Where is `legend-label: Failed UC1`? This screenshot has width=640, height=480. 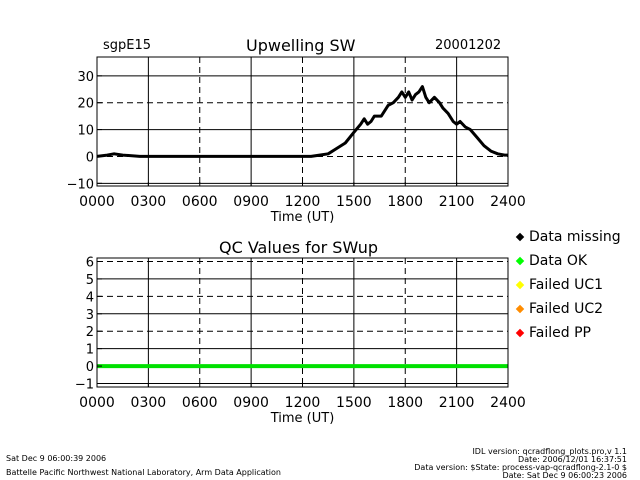 legend-label: Failed UC1 is located at coordinates (566, 285).